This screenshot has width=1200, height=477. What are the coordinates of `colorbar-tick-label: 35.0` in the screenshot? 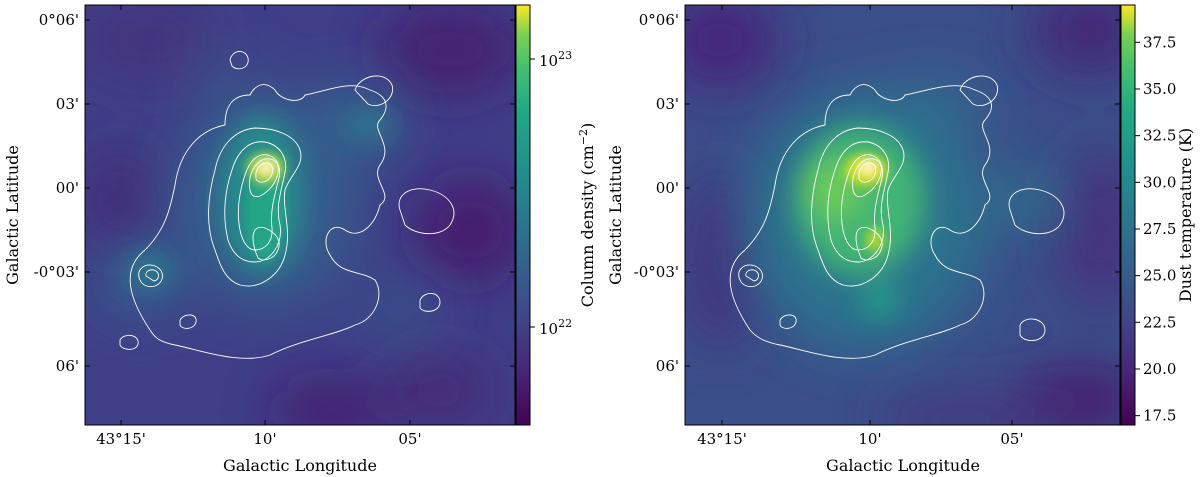 It's located at (1159, 89).